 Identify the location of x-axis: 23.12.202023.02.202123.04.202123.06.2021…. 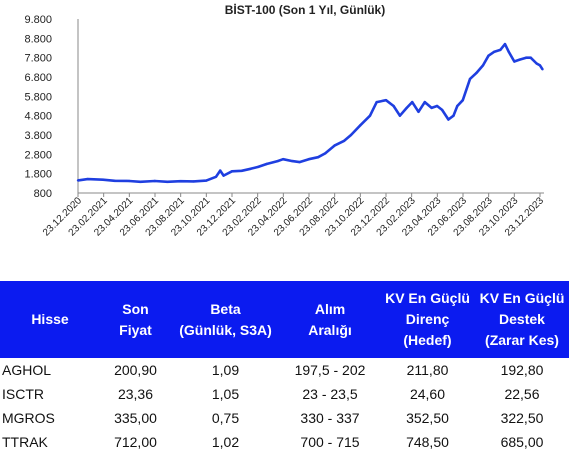
(293, 215).